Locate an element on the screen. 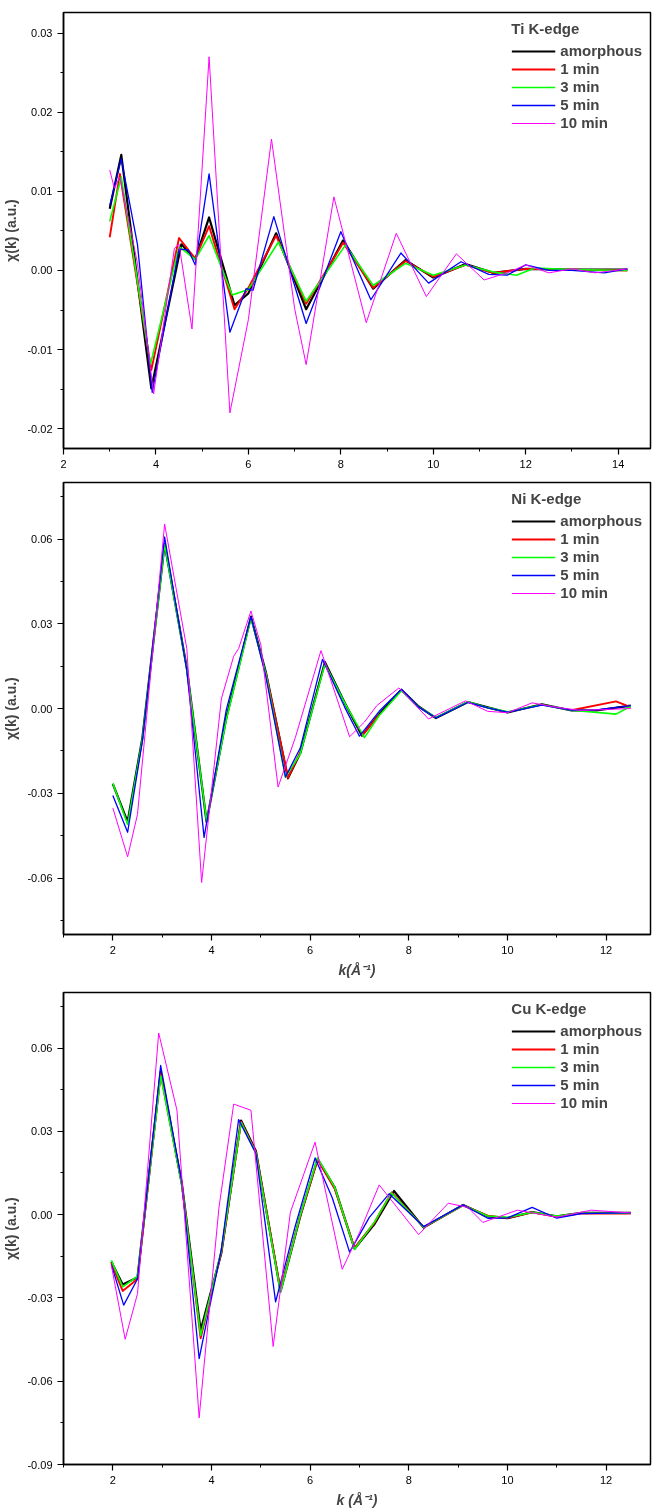 This screenshot has width=654, height=1510. y-tick-label: -0.02 is located at coordinates (40, 428).